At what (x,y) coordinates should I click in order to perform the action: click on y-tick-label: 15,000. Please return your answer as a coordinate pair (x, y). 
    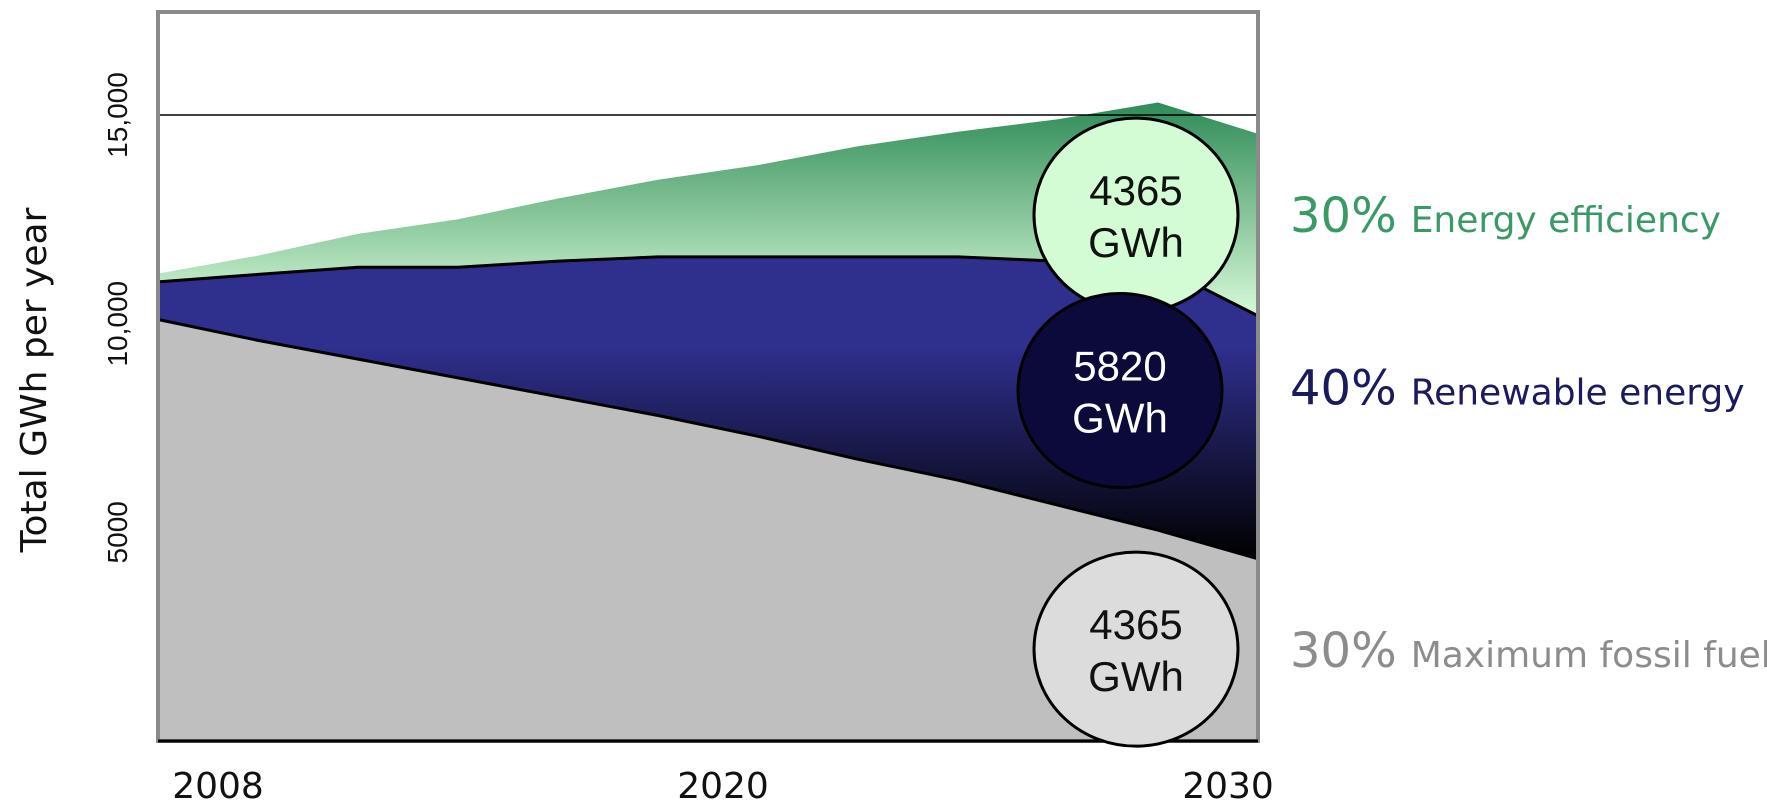
    Looking at the image, I should click on (117, 115).